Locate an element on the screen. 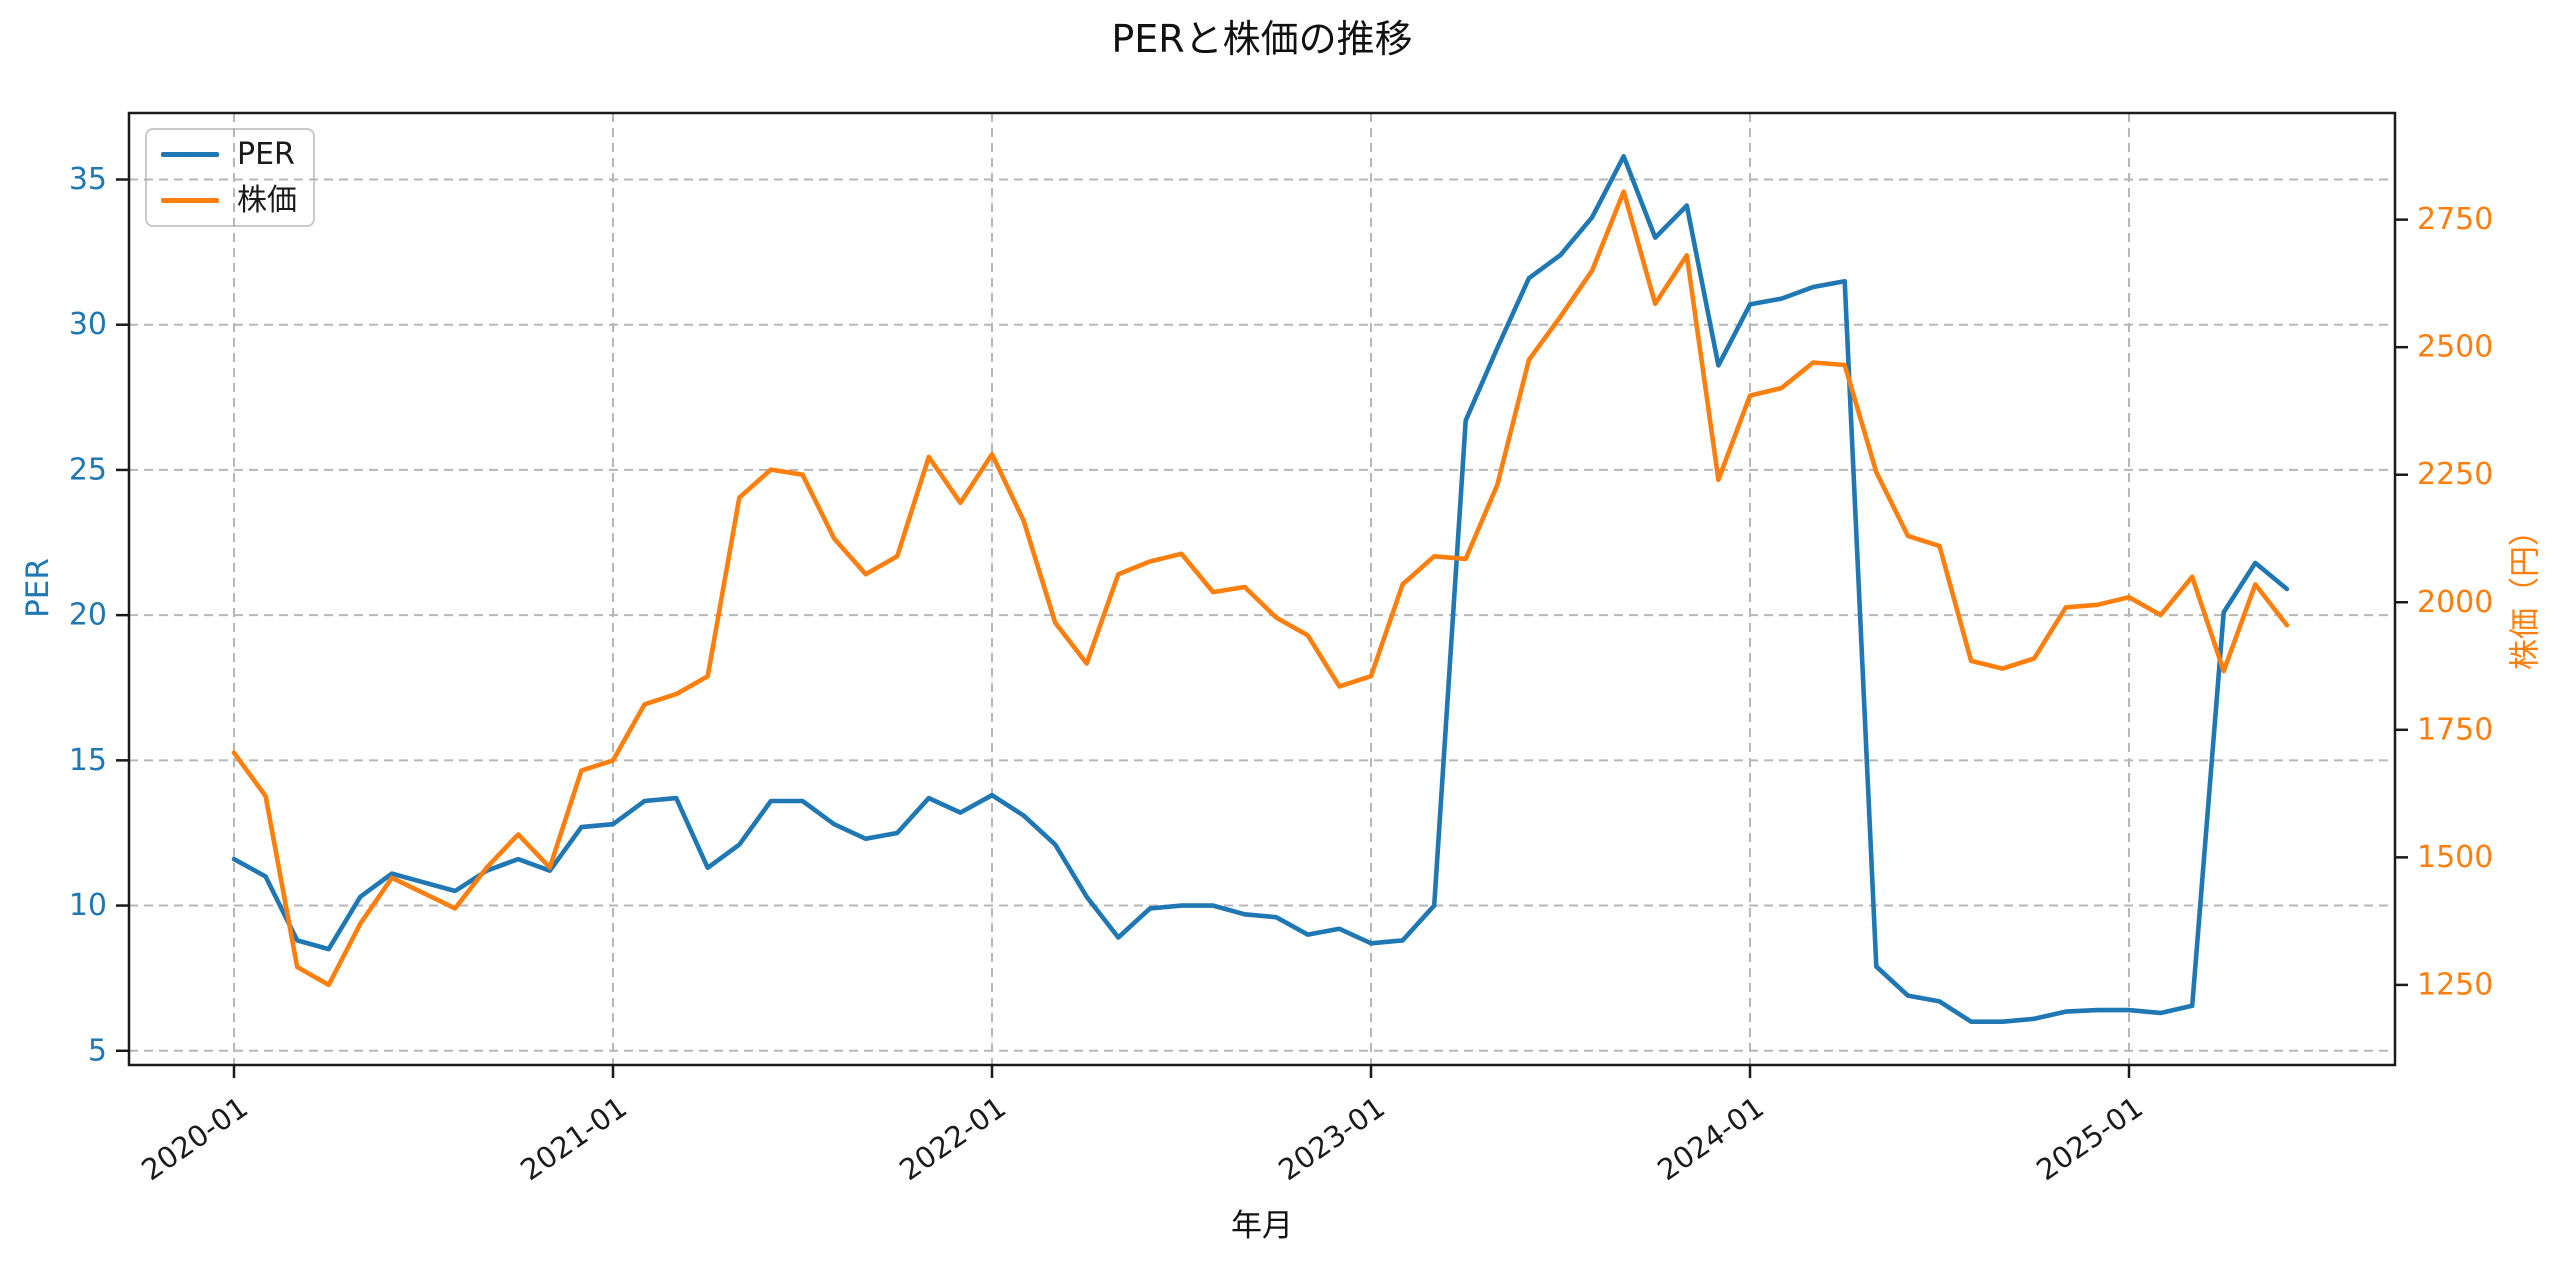 Image resolution: width=2560 pixels, height=1269 pixels. legend-label-per: PER is located at coordinates (266, 154).